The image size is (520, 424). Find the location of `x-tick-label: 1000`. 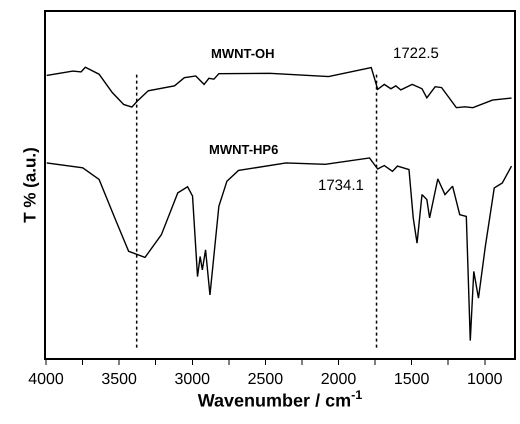

x-tick-label: 1000 is located at coordinates (484, 379).